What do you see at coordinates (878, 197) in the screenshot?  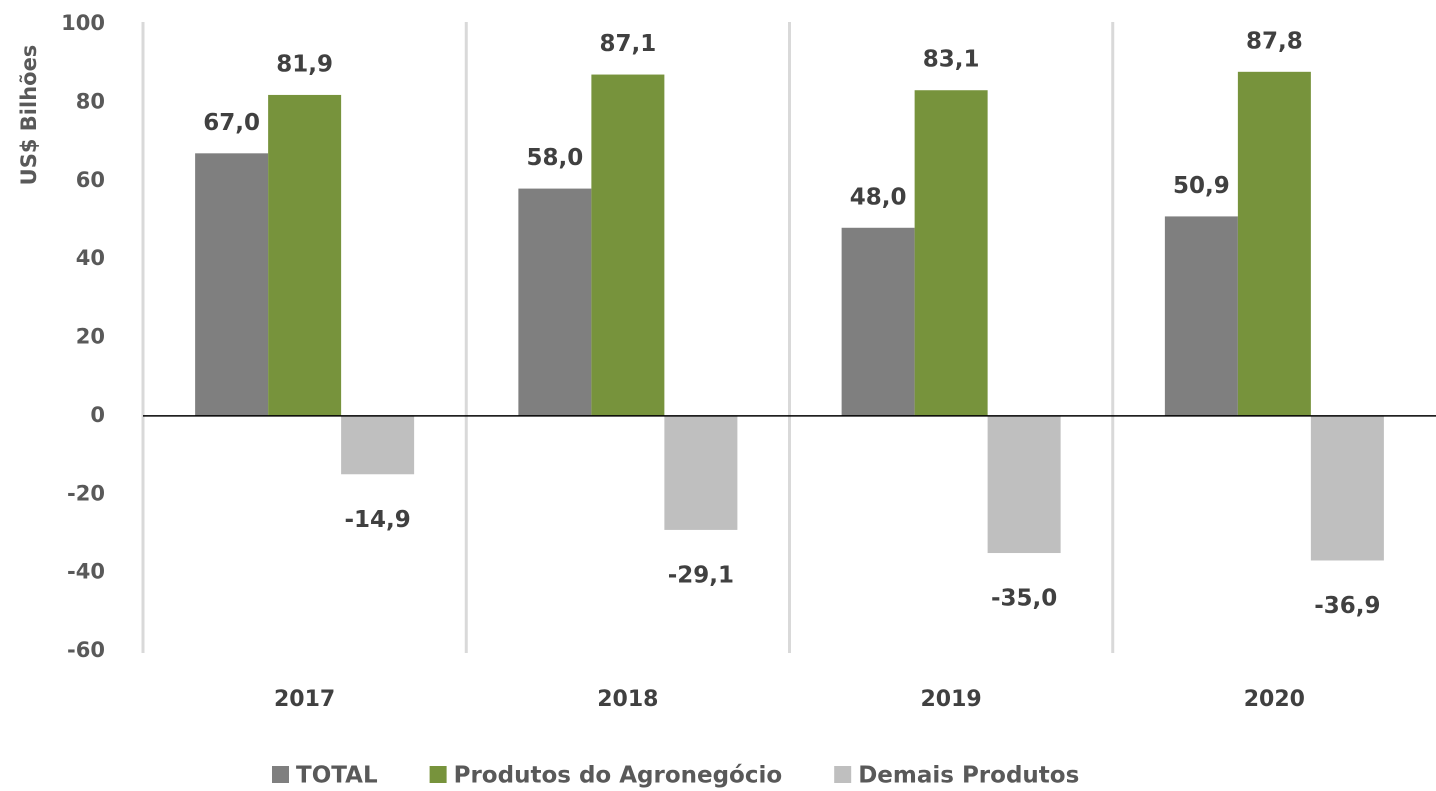 I see `value-label: 48,0` at bounding box center [878, 197].